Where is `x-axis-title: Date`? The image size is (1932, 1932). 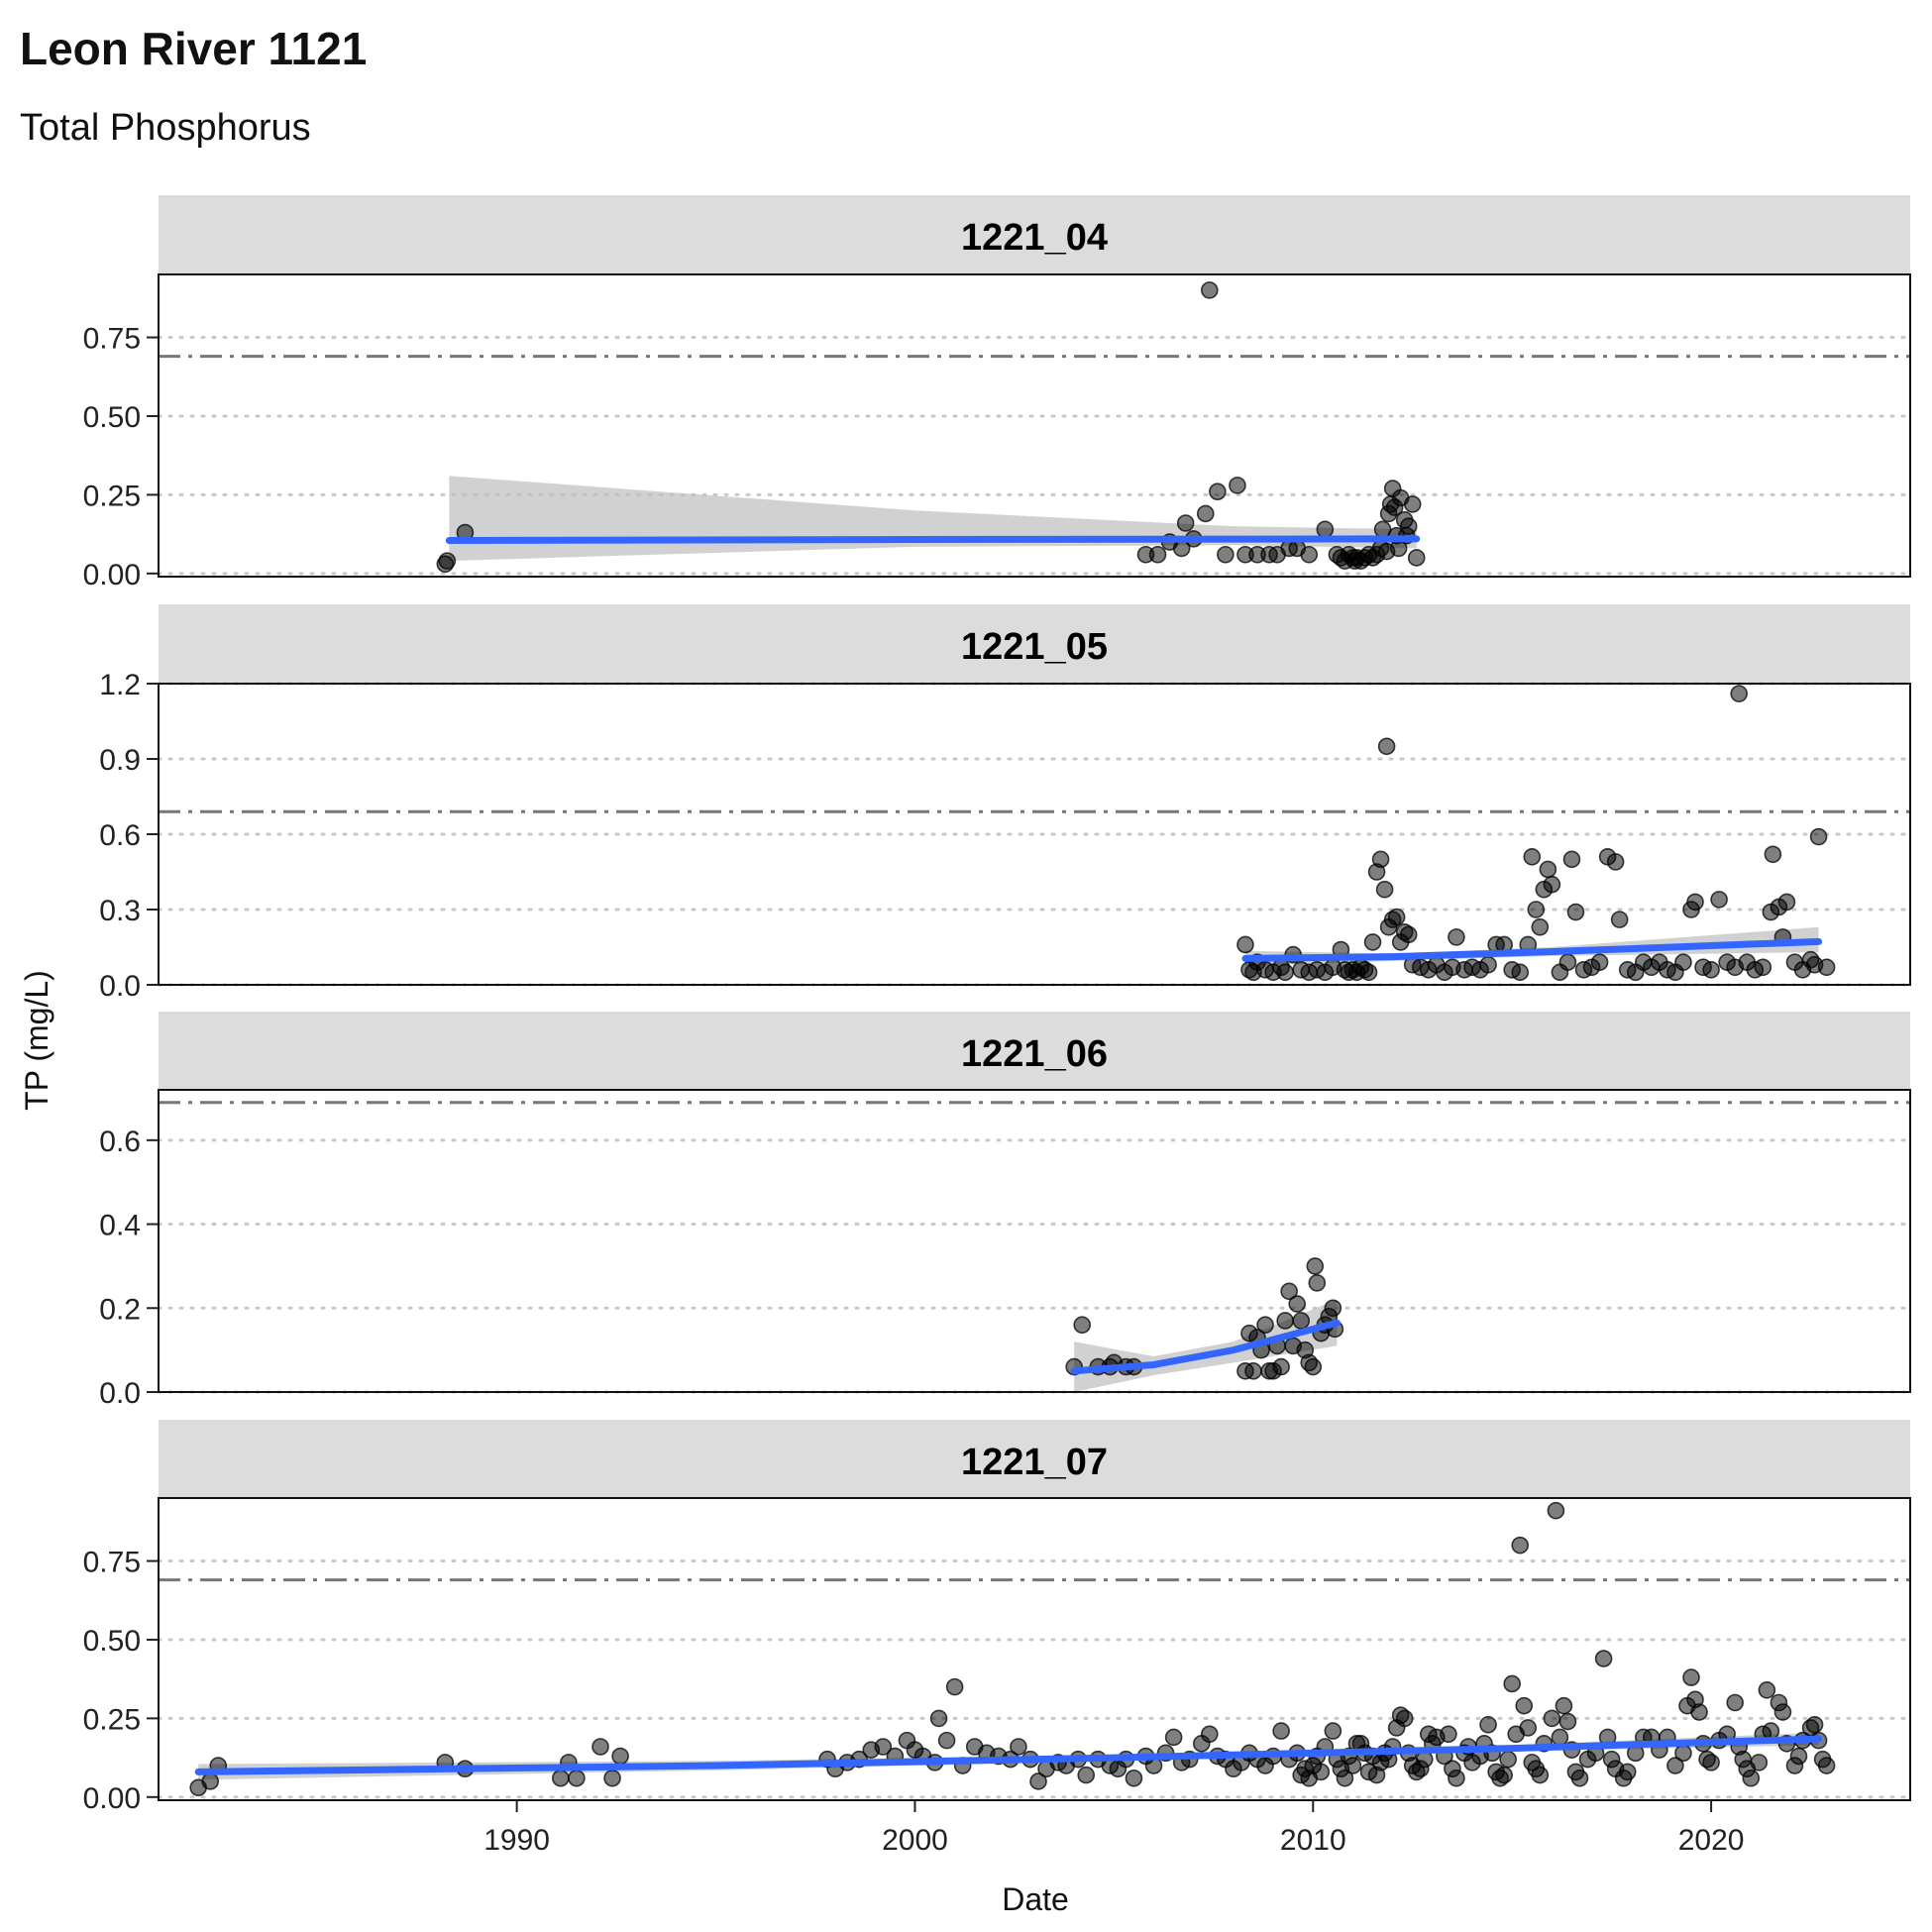
x-axis-title: Date is located at coordinates (1035, 1899).